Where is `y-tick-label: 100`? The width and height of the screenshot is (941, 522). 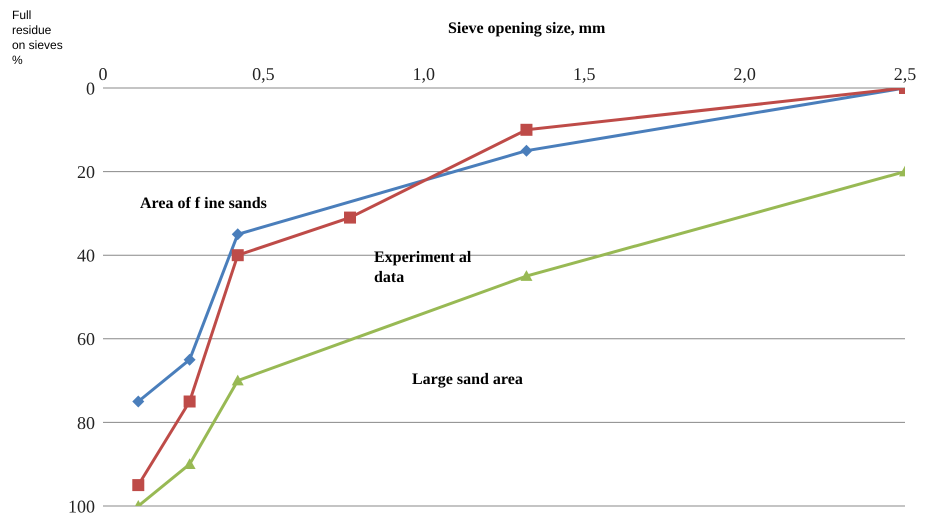
y-tick-label: 100 is located at coordinates (81, 506).